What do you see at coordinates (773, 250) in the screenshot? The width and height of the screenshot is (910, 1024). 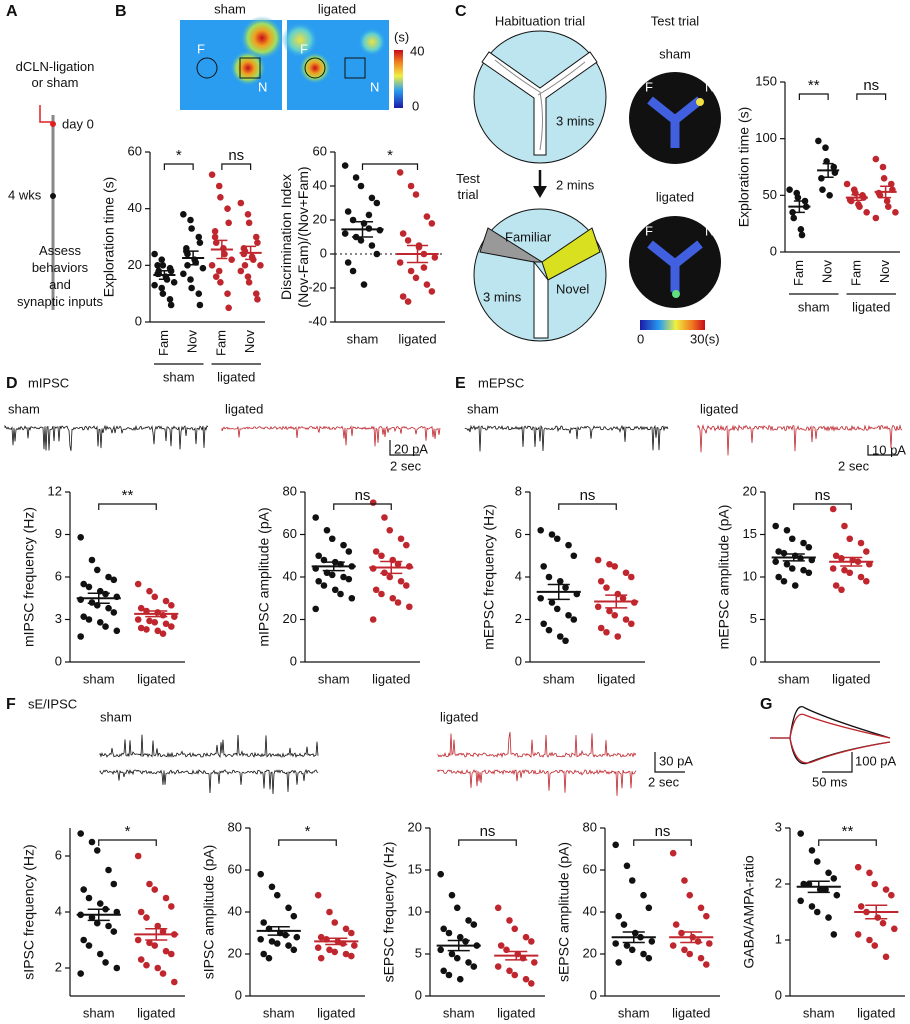 I see `y-tick-label: 0` at bounding box center [773, 250].